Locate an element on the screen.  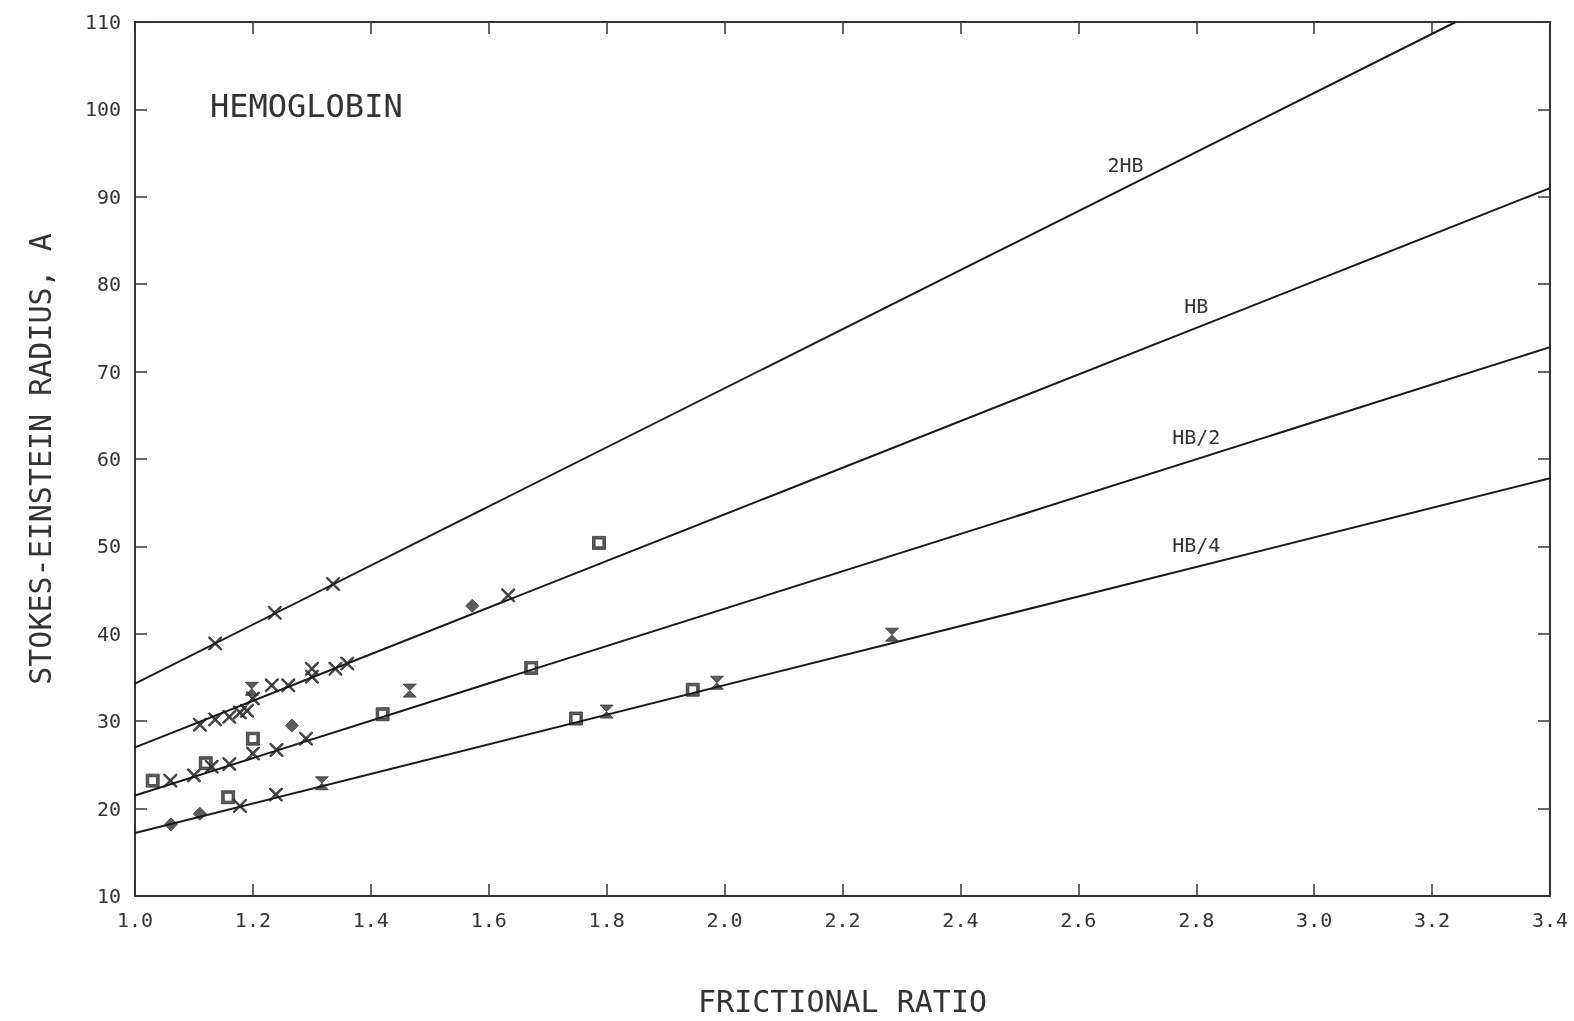
x-tick-label: 2.0 is located at coordinates (724, 920).